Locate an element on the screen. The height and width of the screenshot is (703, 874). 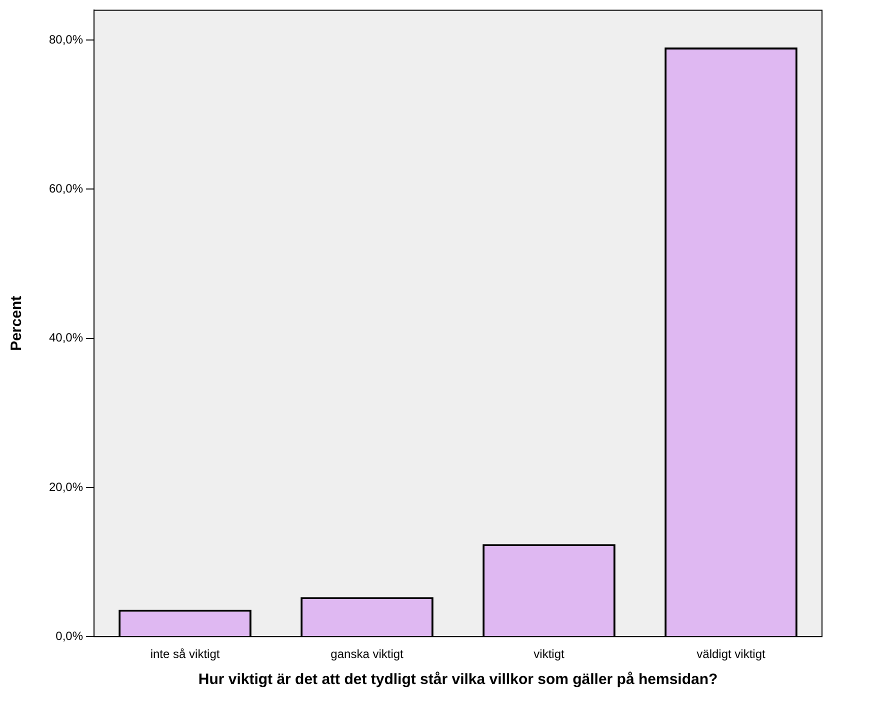
y-tick-label: 60,0% is located at coordinates (66, 188).